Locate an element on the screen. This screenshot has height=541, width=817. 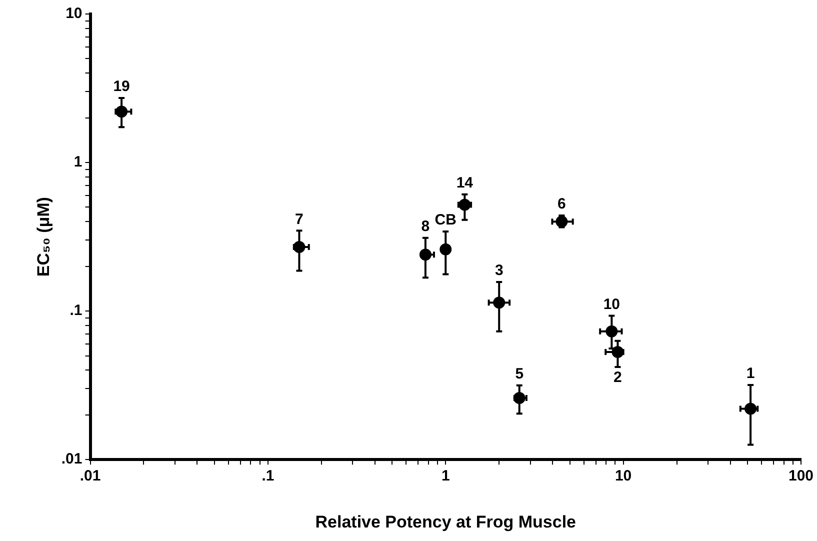
annotation: 2 is located at coordinates (618, 377).